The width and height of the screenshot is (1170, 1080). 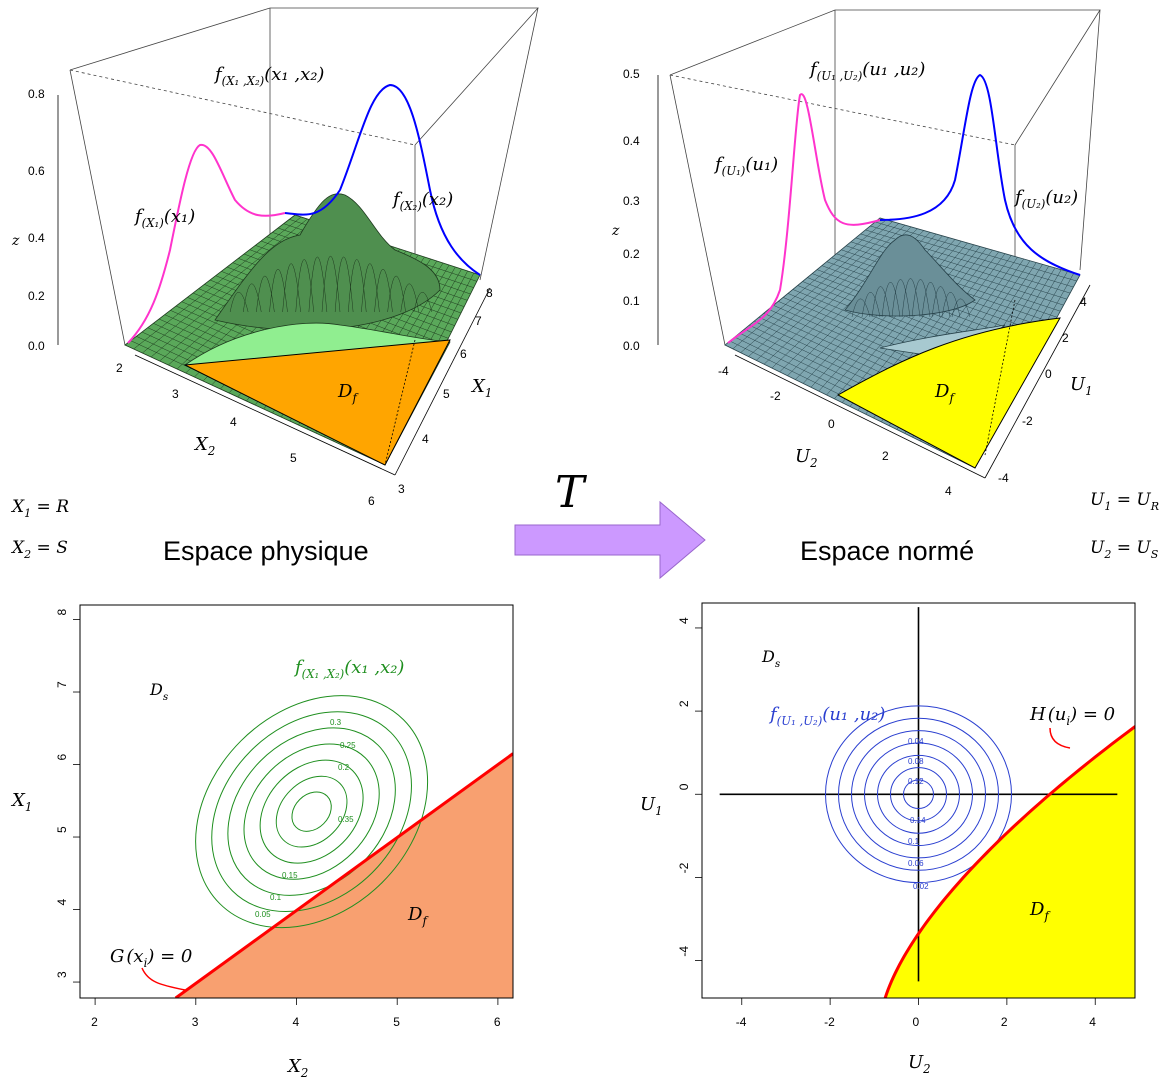 I want to click on marginal-u2-curve, so click(x=980, y=174).